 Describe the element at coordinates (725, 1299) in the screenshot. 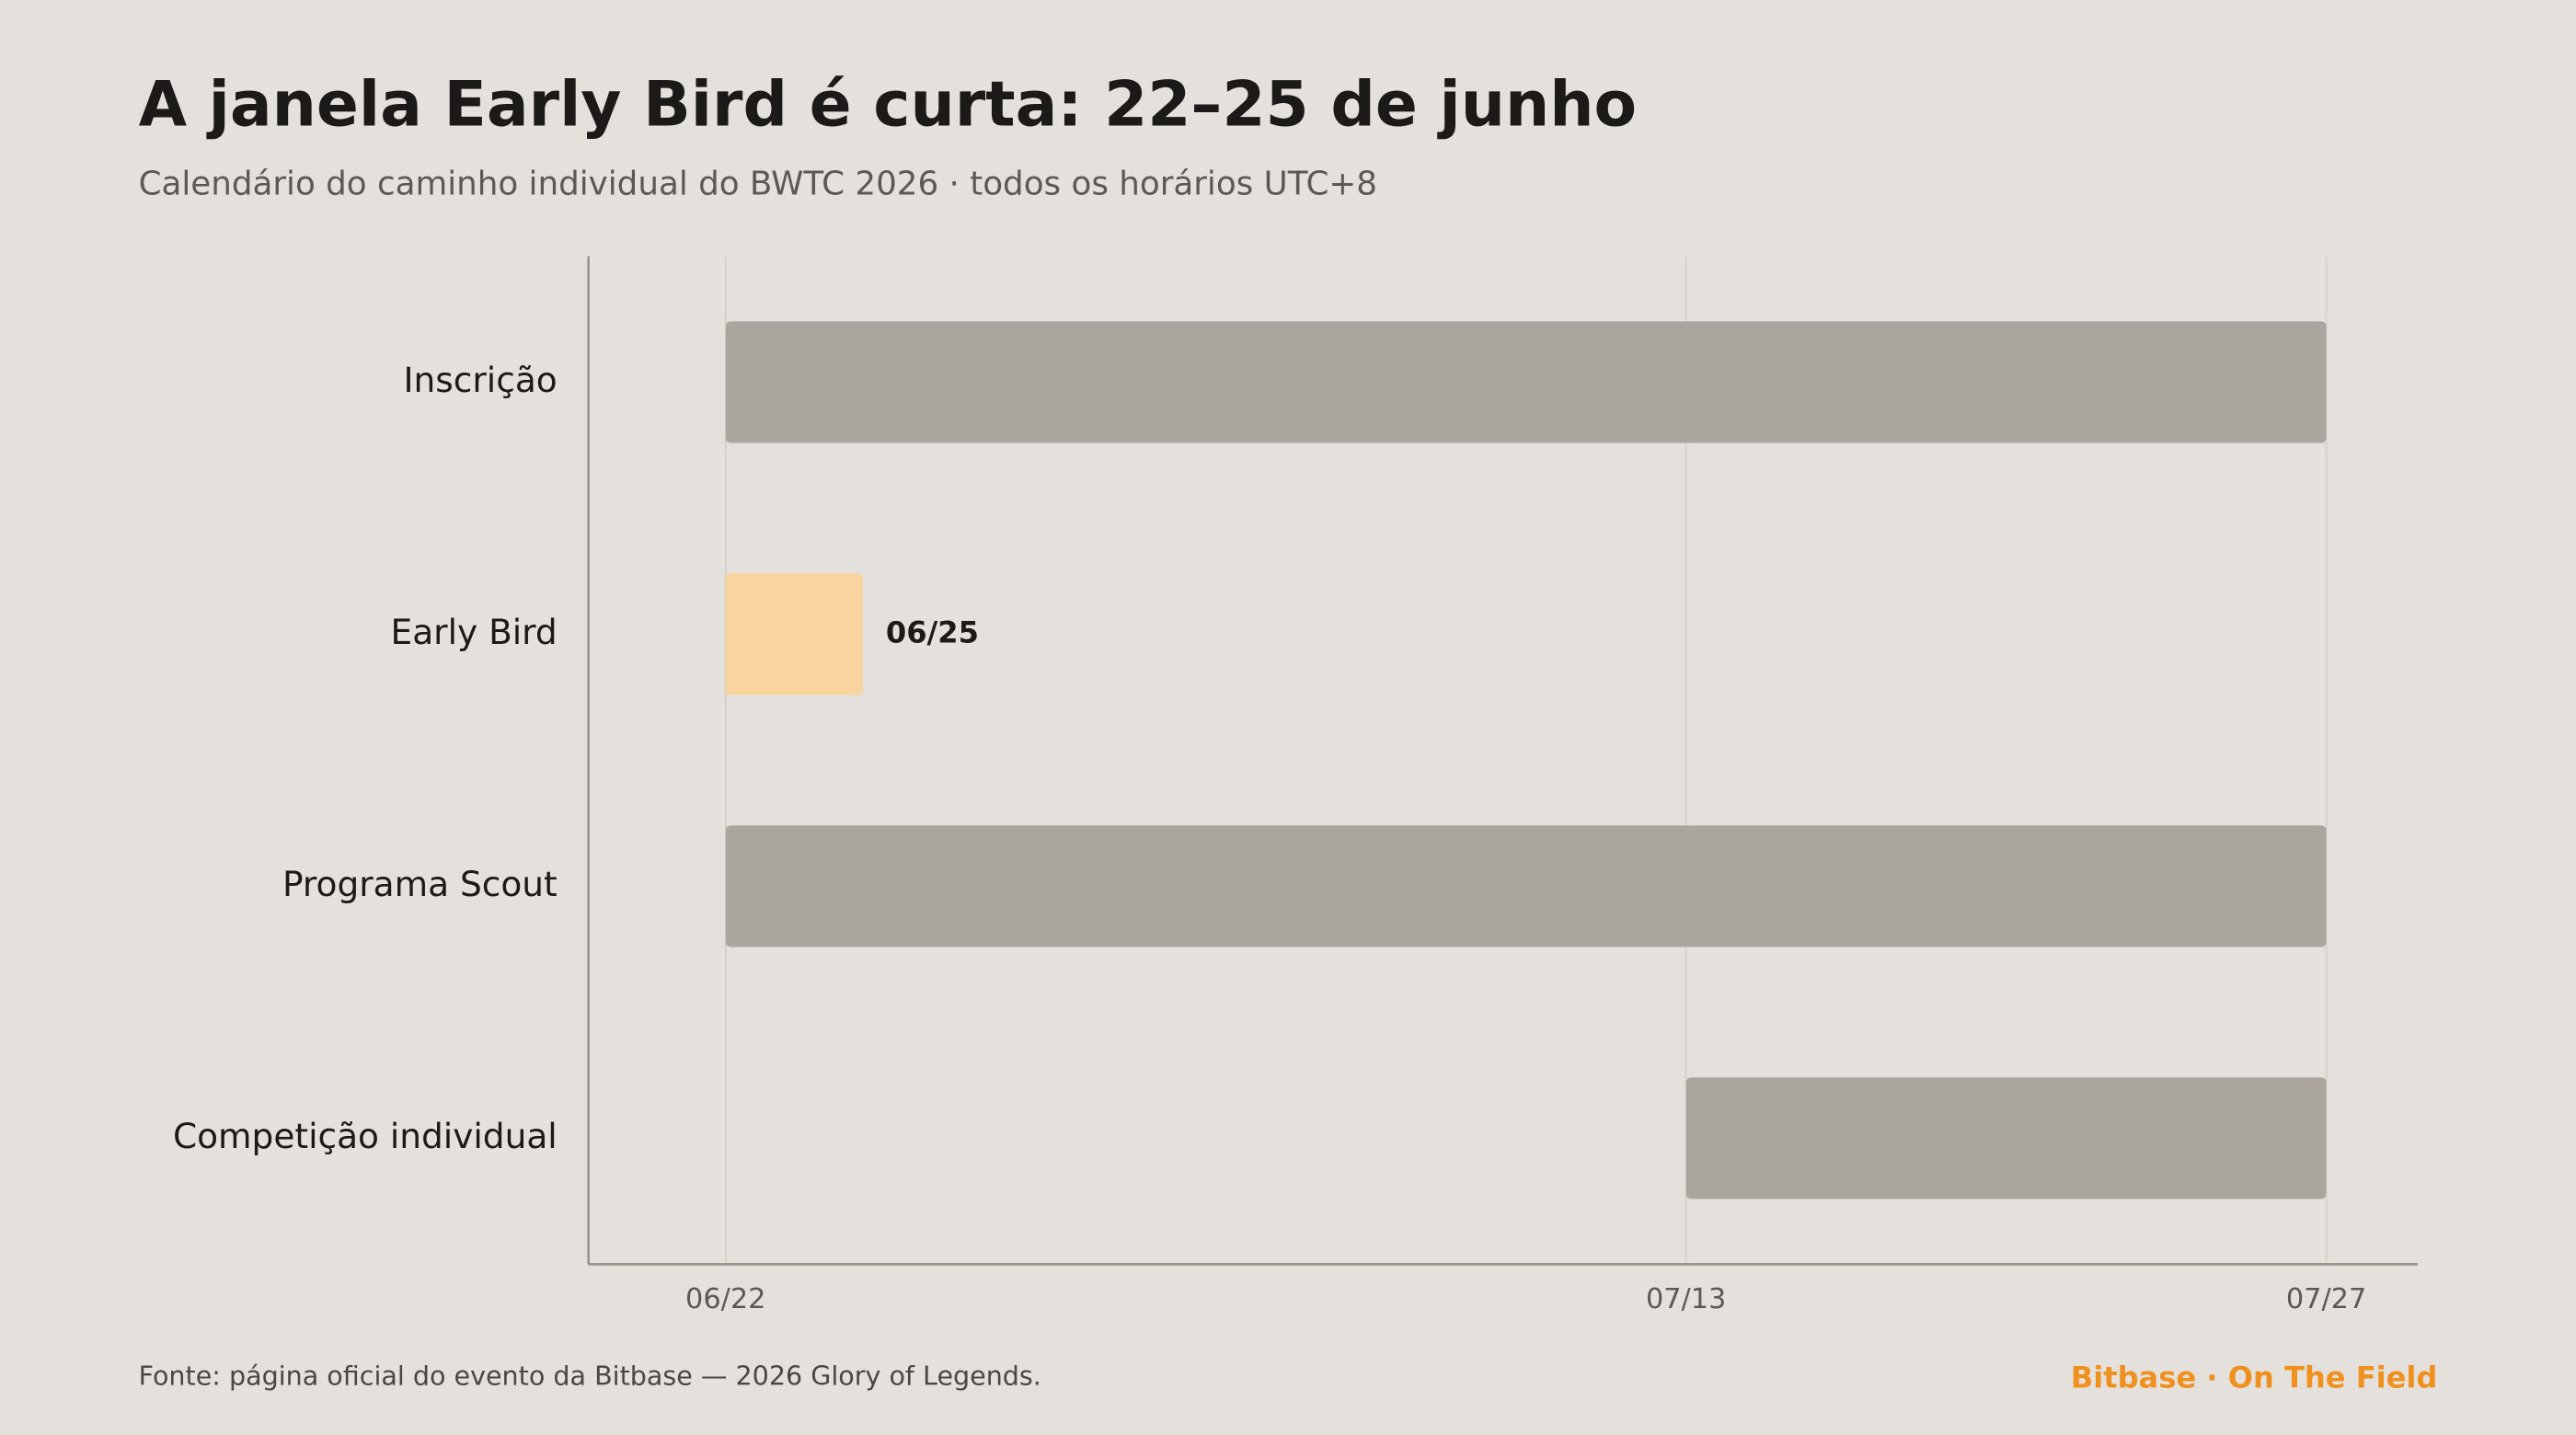

I see `x-tick-label: 06/22` at that location.